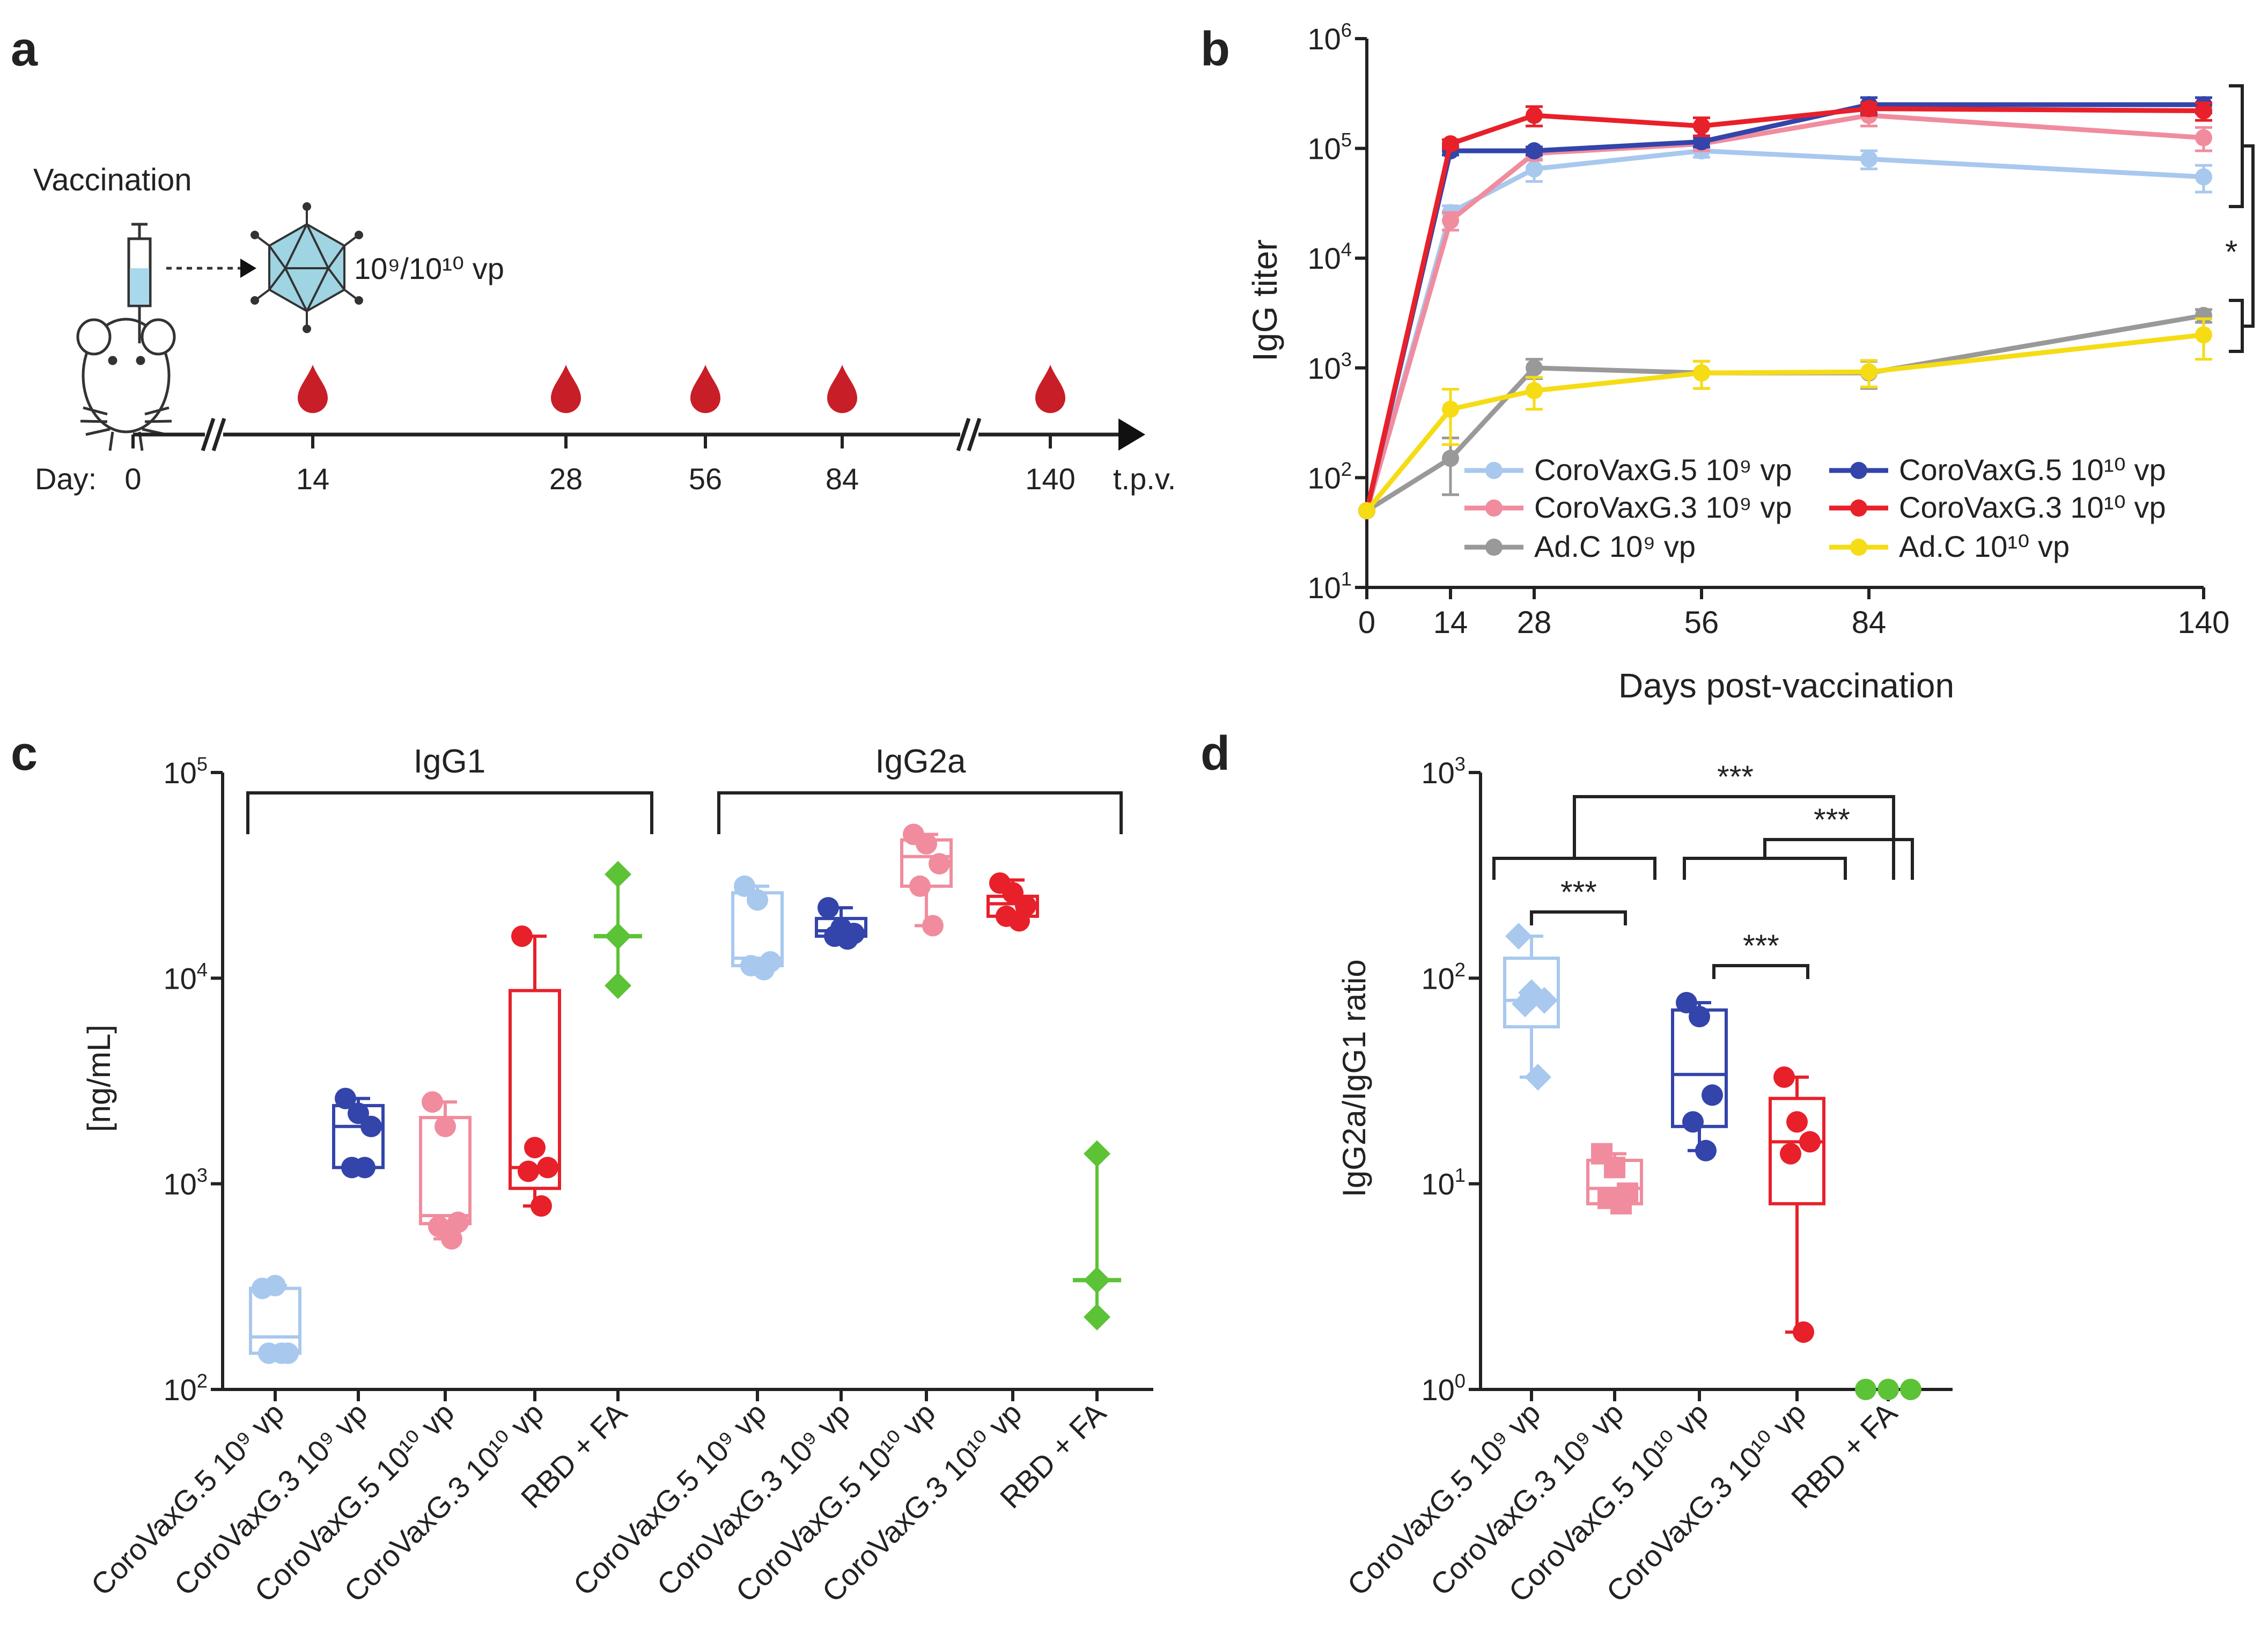  What do you see at coordinates (1215, 754) in the screenshot?
I see `panel-d-letter: d` at bounding box center [1215, 754].